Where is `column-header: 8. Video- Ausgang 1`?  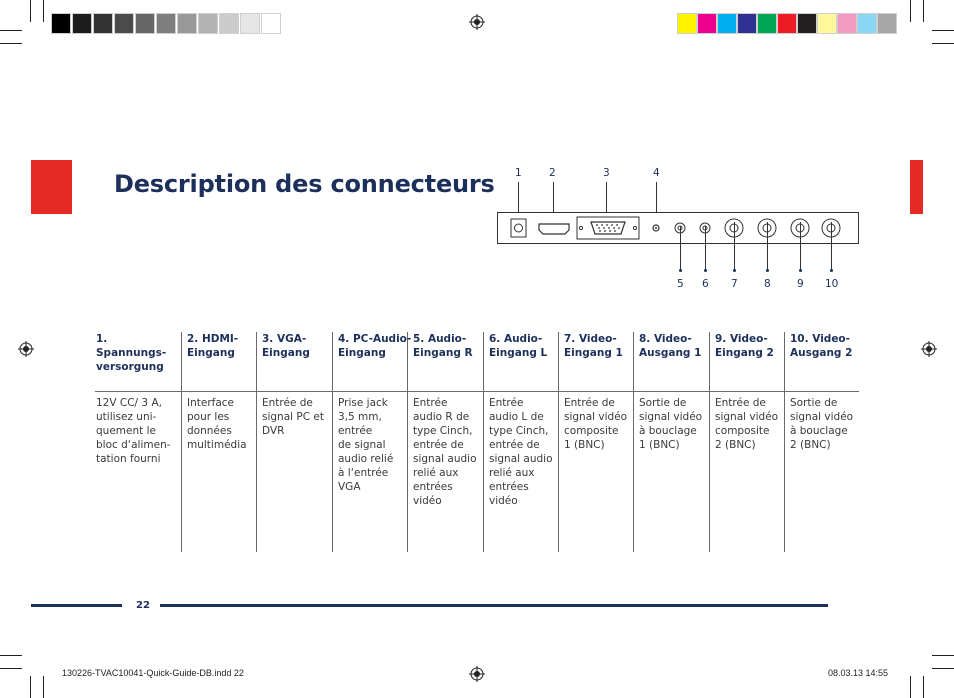 column-header: 8. Video- Ausgang 1 is located at coordinates (676, 352).